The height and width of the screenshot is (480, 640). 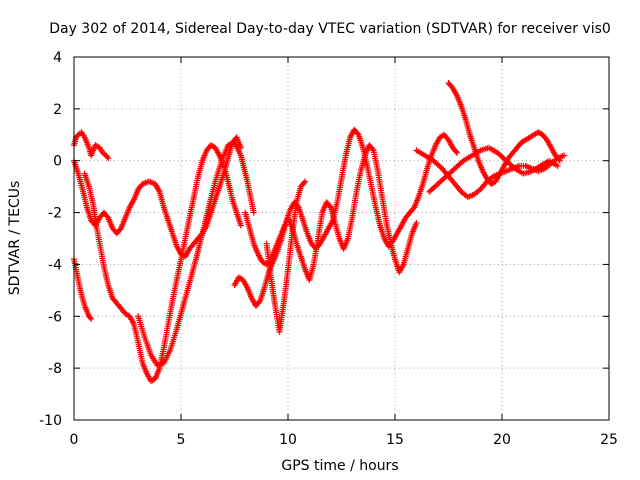 What do you see at coordinates (502, 440) in the screenshot?
I see `x-tick-label: 20` at bounding box center [502, 440].